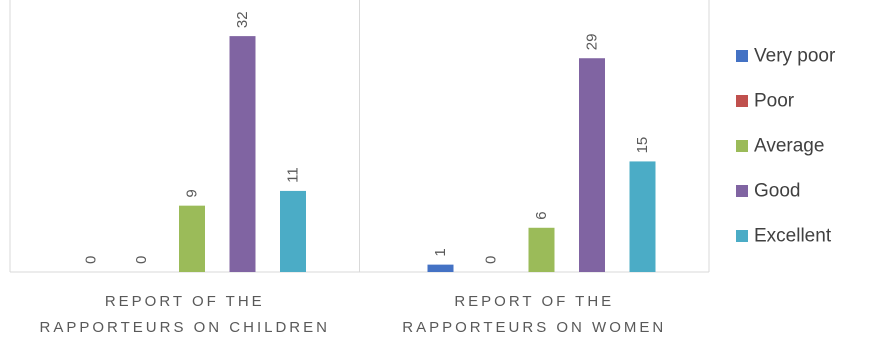  Describe the element at coordinates (789, 146) in the screenshot. I see `legend-label: Average` at that location.